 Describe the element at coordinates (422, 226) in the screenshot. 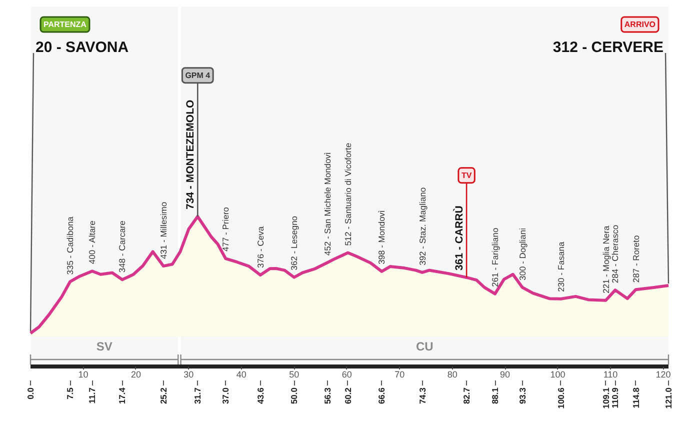

I see `data-label: 392 - Staz. Magliano` at that location.